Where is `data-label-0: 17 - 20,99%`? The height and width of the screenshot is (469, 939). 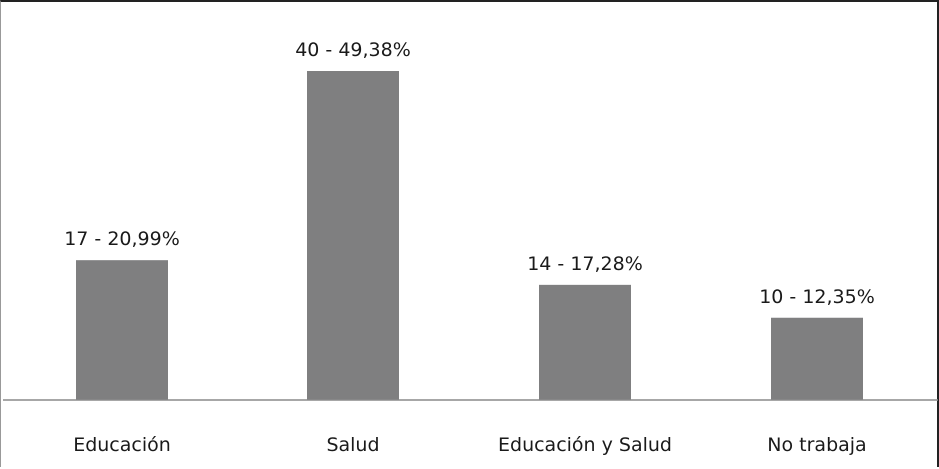 data-label-0: 17 - 20,99% is located at coordinates (122, 239).